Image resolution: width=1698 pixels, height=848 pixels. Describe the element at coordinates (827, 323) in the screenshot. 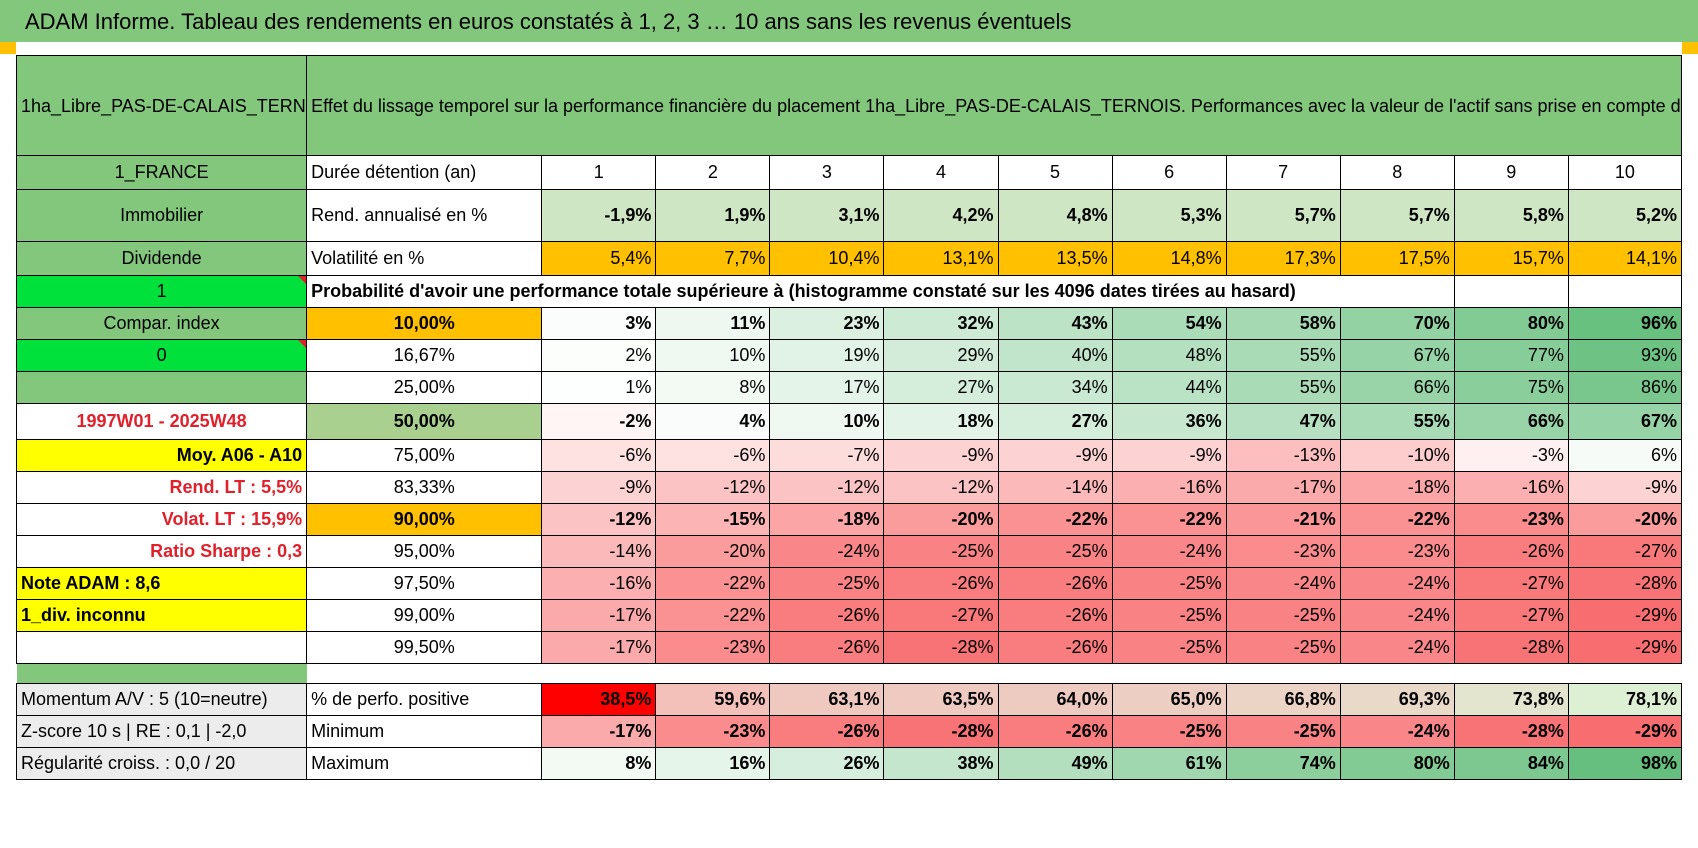

I see `quantile-value: 23%` at that location.